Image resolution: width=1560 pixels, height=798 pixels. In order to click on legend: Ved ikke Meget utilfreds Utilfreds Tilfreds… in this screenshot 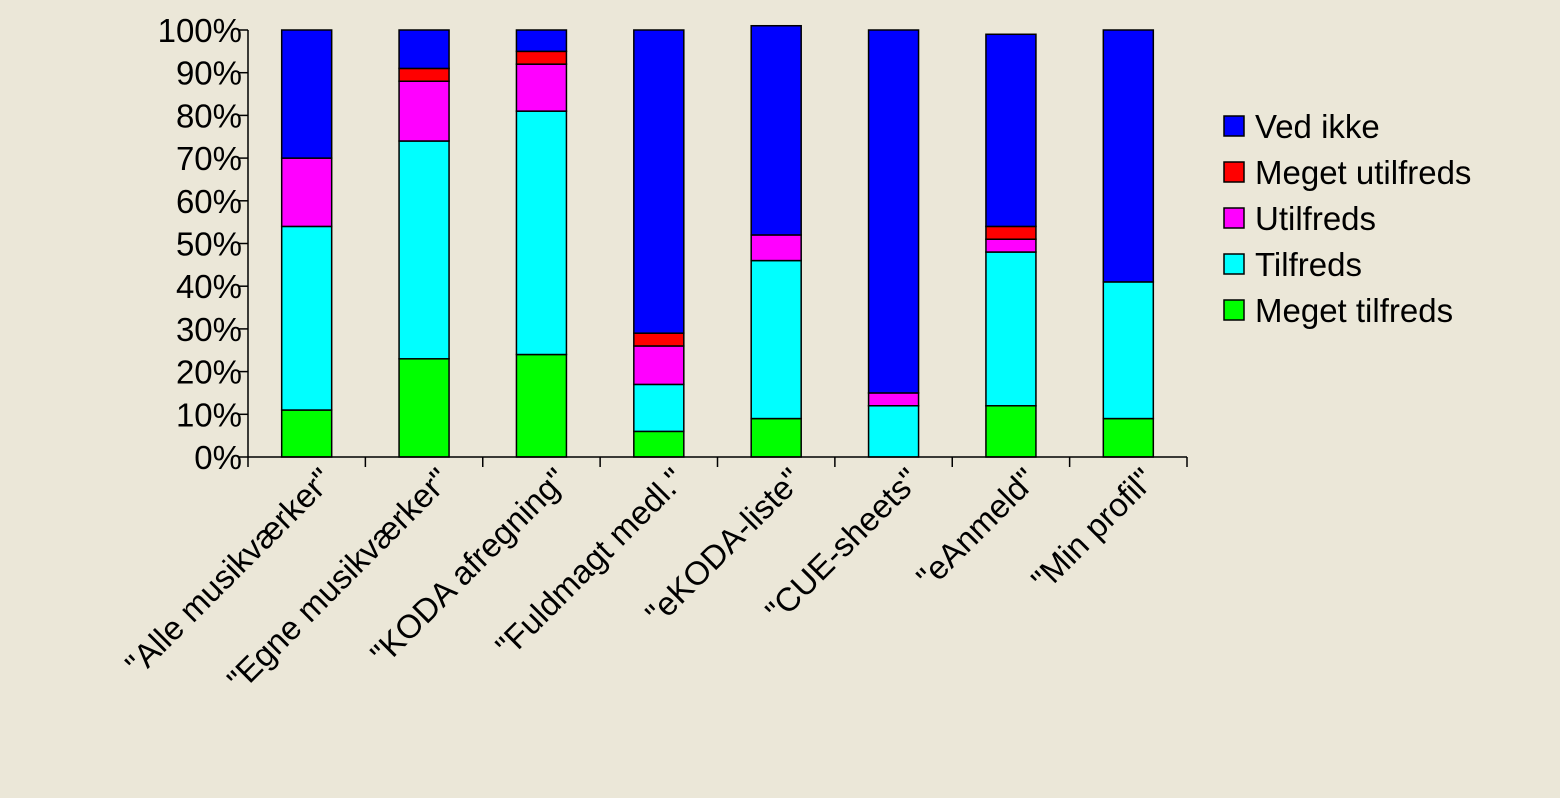, I will do `click(1347, 218)`.